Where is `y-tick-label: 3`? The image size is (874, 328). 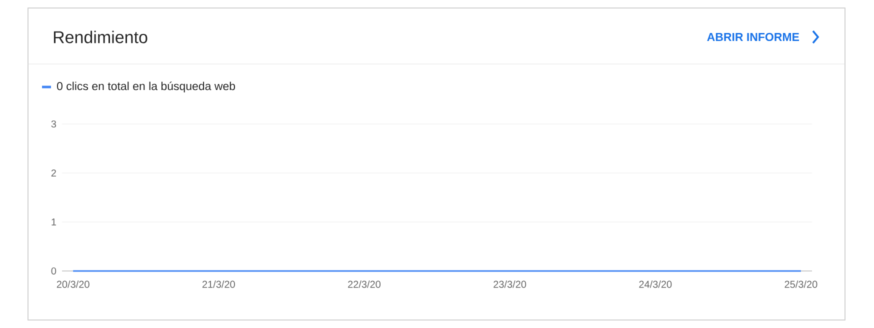
y-tick-label: 3 is located at coordinates (53, 124).